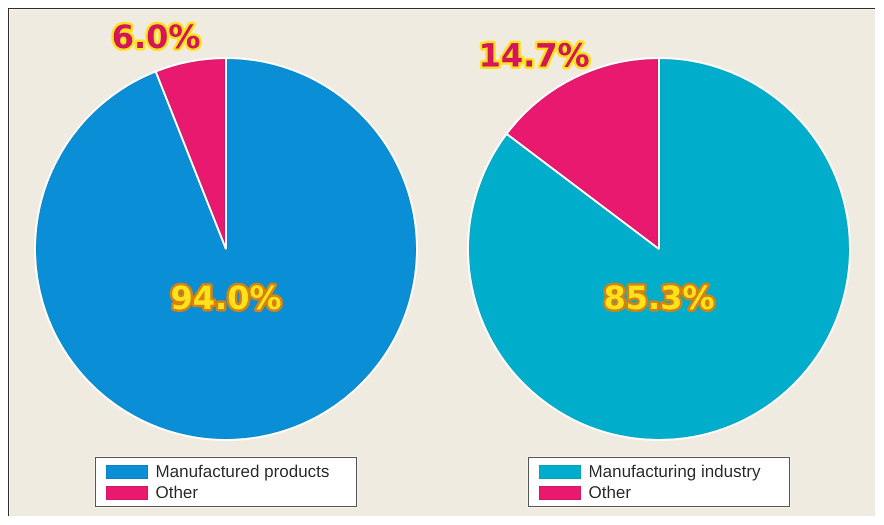  Describe the element at coordinates (658, 297) in the screenshot. I see `data-label: 85.3%` at that location.